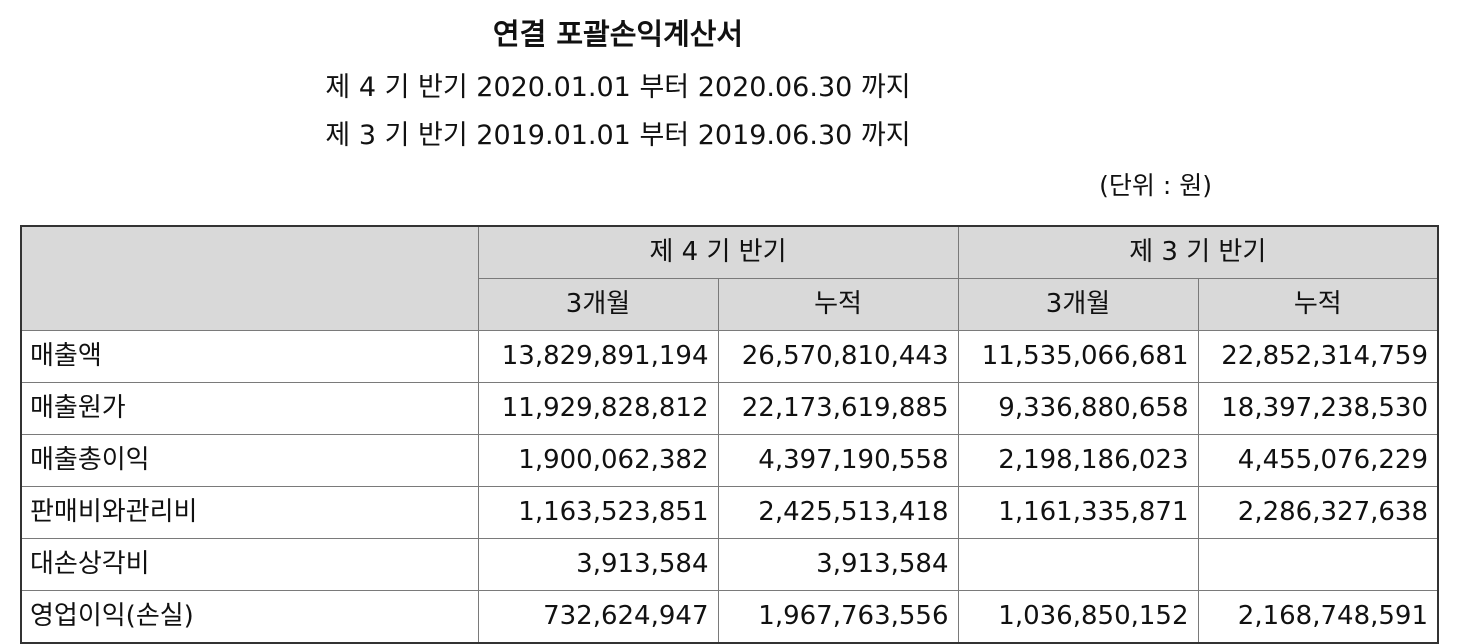  I want to click on cell-value: 1,163,523,851, so click(598, 512).